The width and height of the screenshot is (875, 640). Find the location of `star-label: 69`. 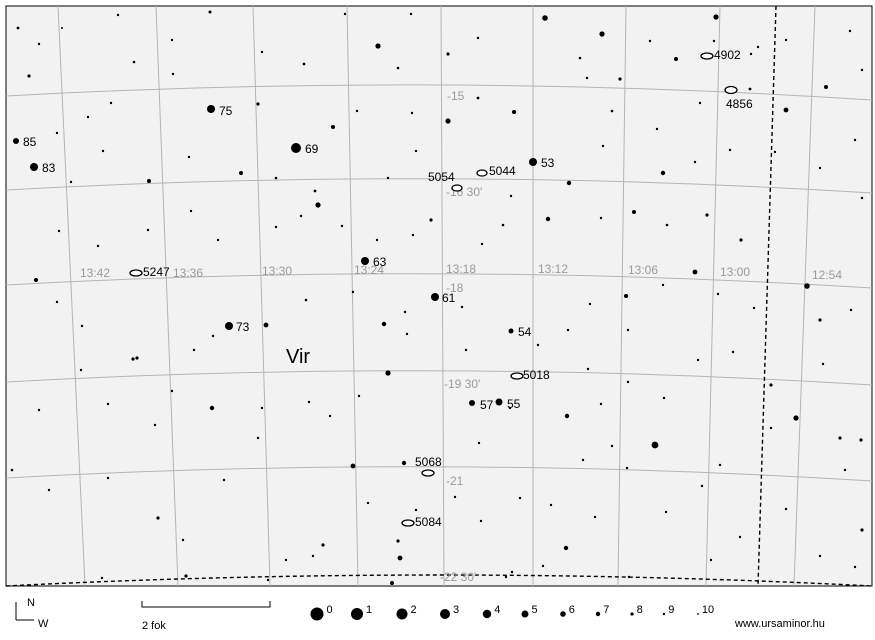

star-label: 69 is located at coordinates (312, 149).